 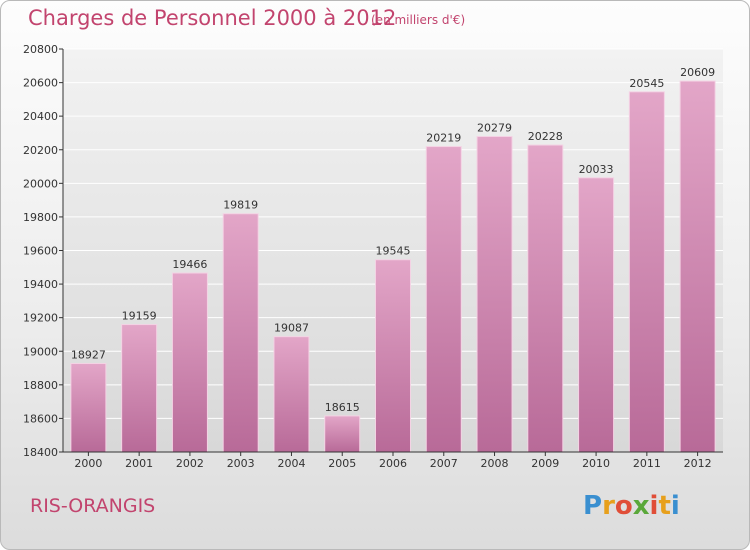 What do you see at coordinates (545, 463) in the screenshot?
I see `x-tick-label: 2009` at bounding box center [545, 463].